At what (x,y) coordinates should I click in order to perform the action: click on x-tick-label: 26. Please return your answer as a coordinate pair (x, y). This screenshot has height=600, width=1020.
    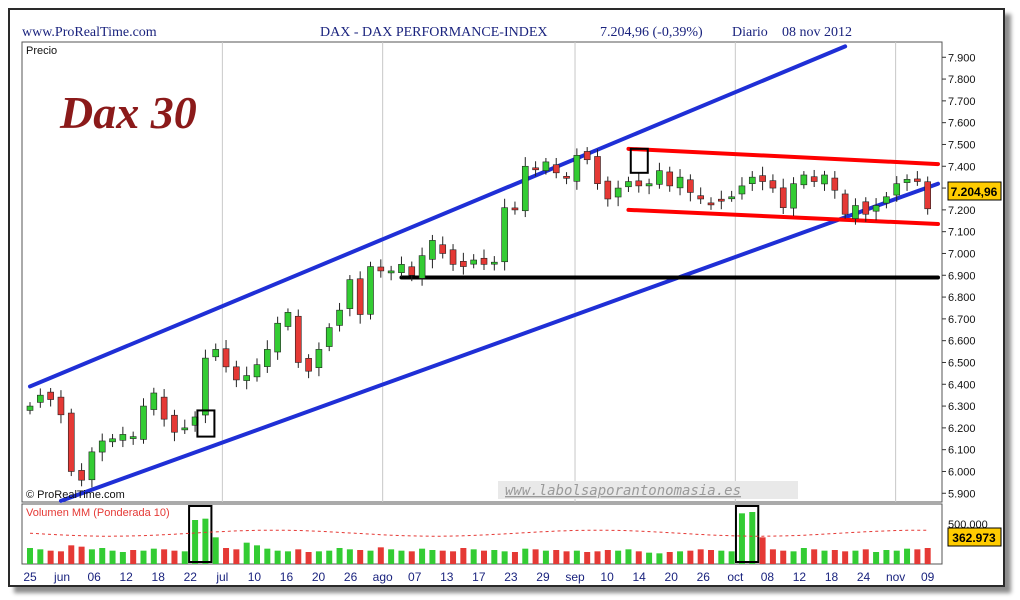
    Looking at the image, I should click on (351, 577).